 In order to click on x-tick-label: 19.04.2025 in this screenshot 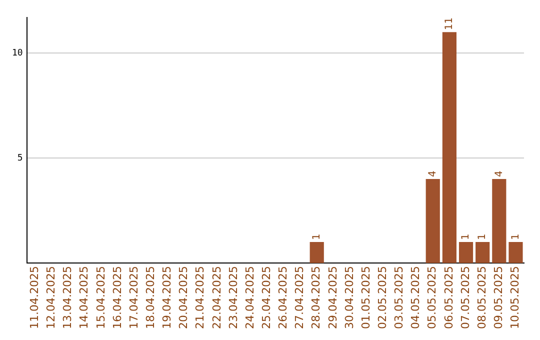, I will do `click(167, 298)`.